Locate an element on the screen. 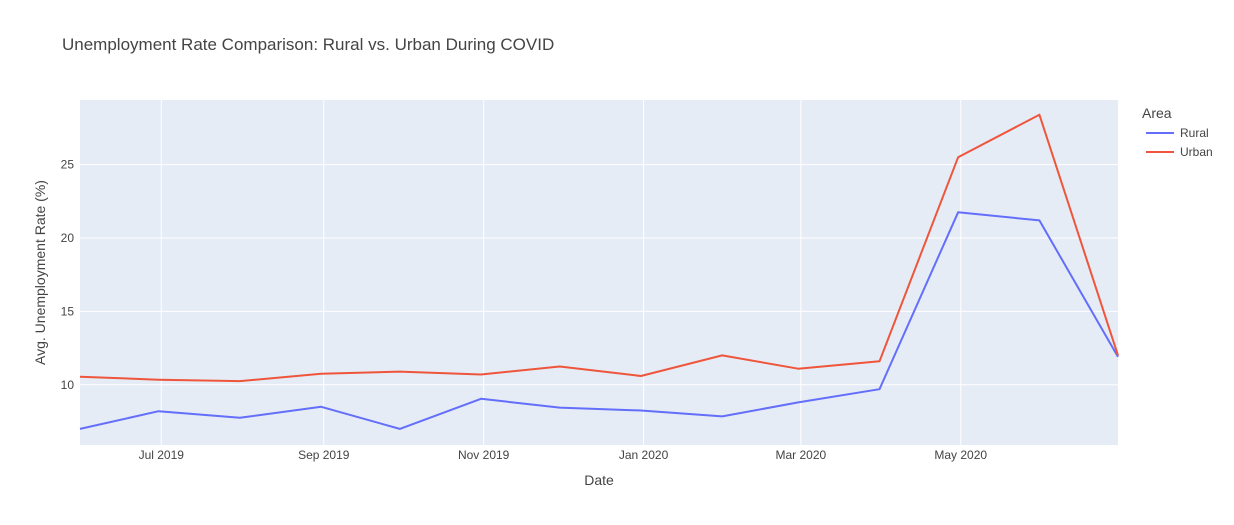 The width and height of the screenshot is (1234, 525). y-tick-label: 25 is located at coordinates (68, 165).